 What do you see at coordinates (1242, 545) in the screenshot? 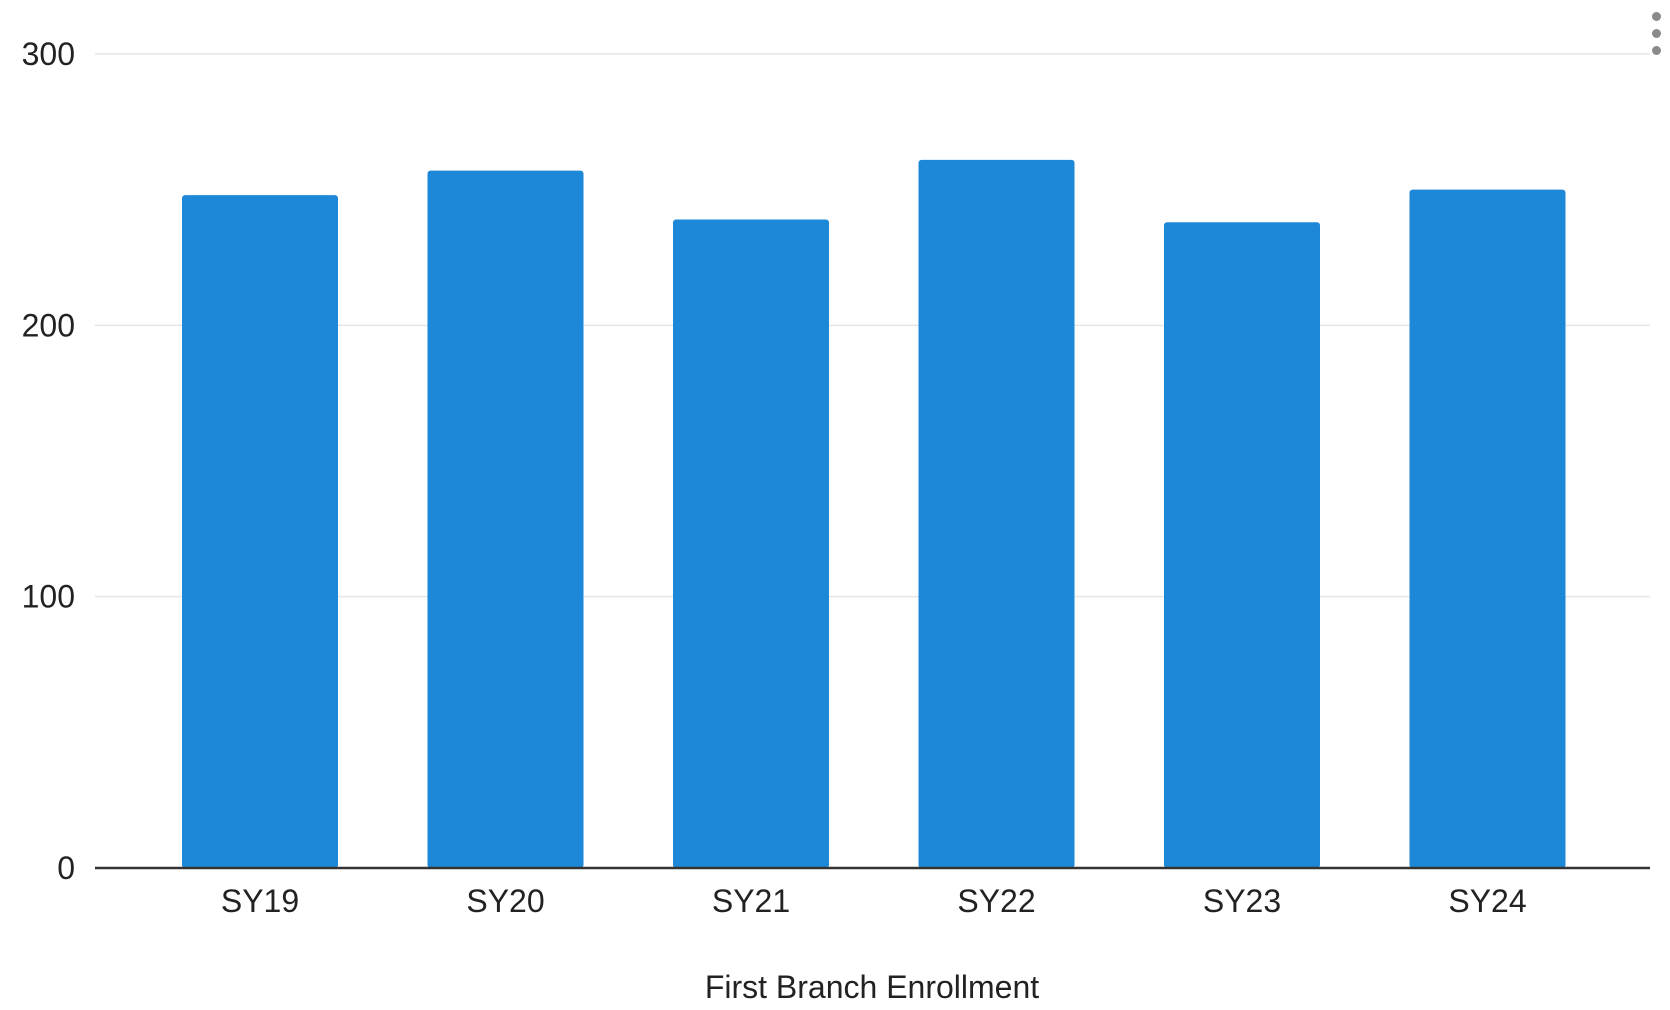
I see `bar-sy23` at bounding box center [1242, 545].